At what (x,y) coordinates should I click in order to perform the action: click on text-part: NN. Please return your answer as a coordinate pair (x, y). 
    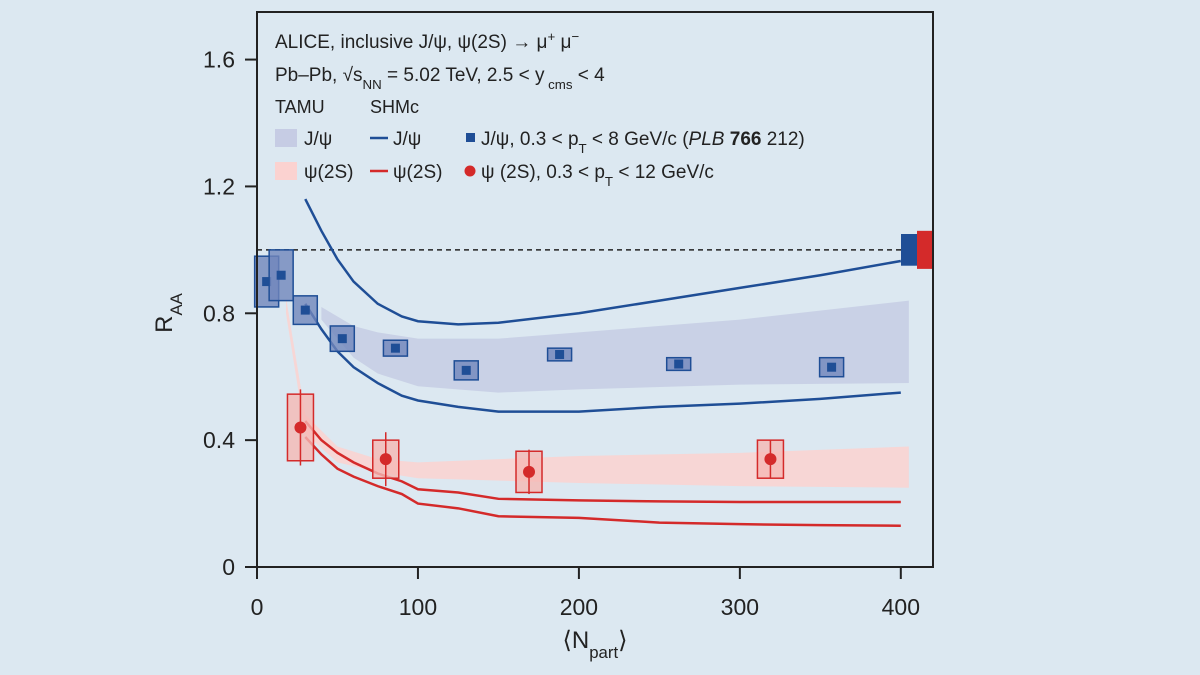
    Looking at the image, I should click on (372, 84).